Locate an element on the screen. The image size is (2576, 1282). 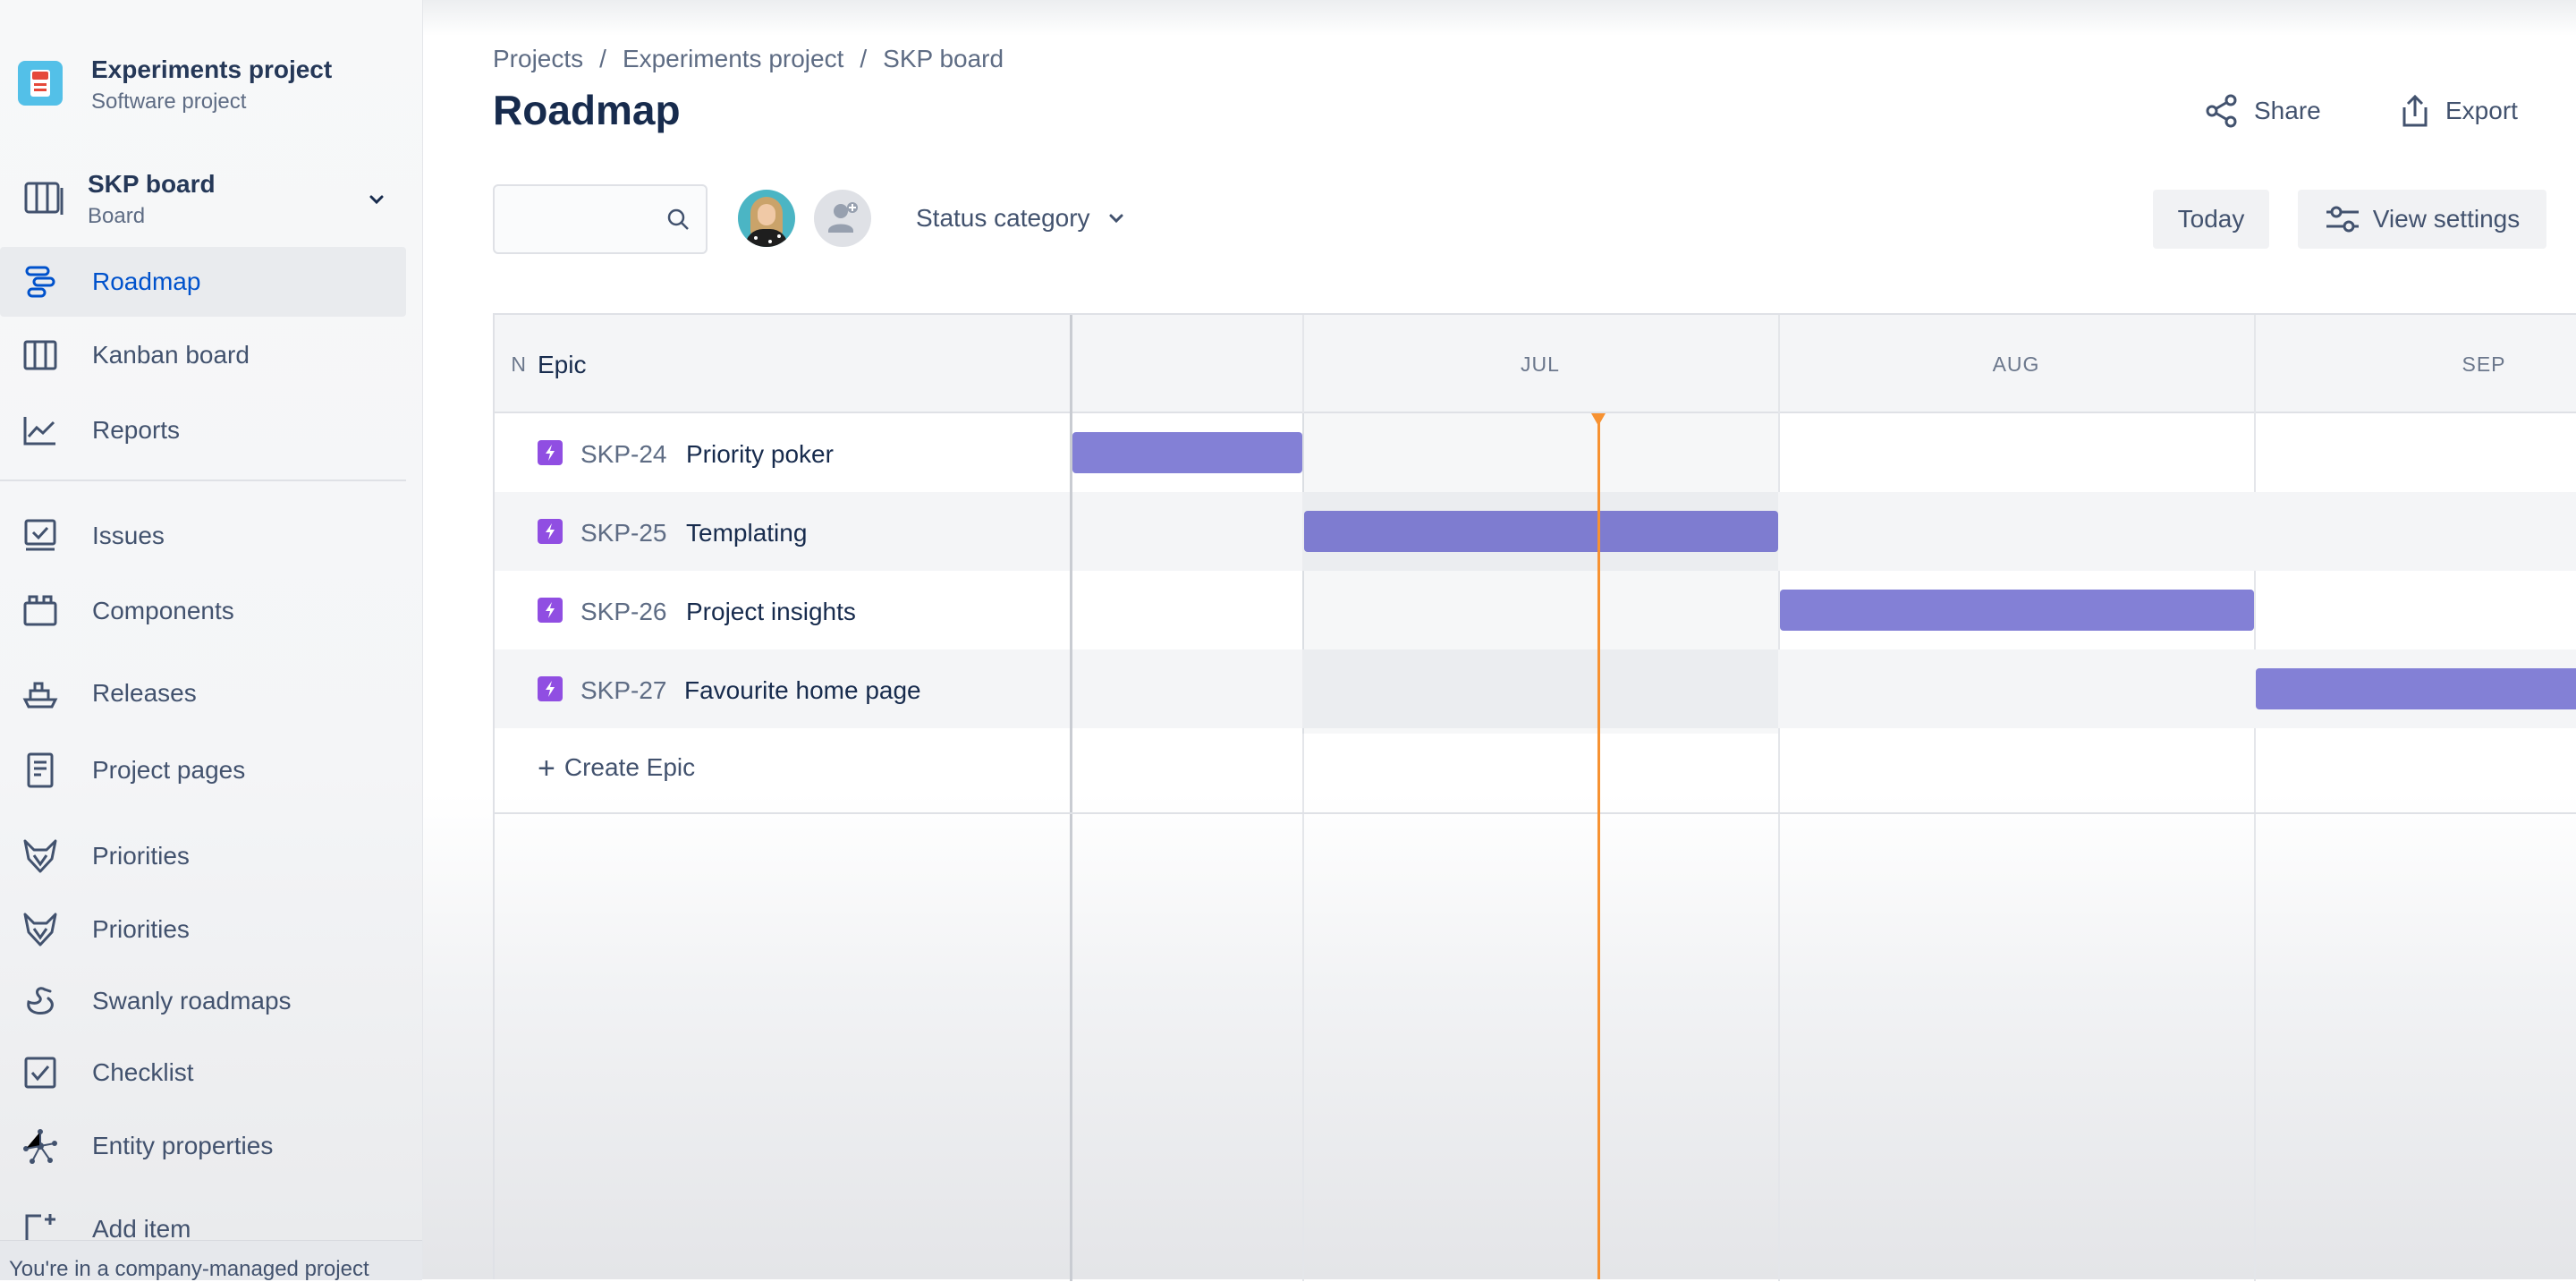
create-epic-row: + Create Epic is located at coordinates (1535, 768).